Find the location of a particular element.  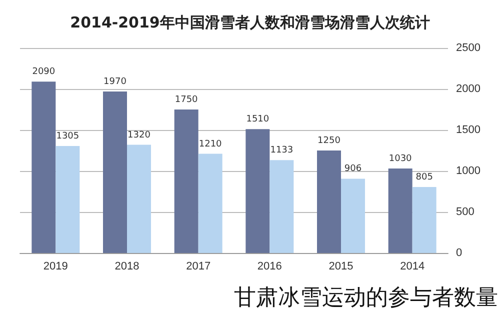

data-label: 1510 is located at coordinates (258, 119).